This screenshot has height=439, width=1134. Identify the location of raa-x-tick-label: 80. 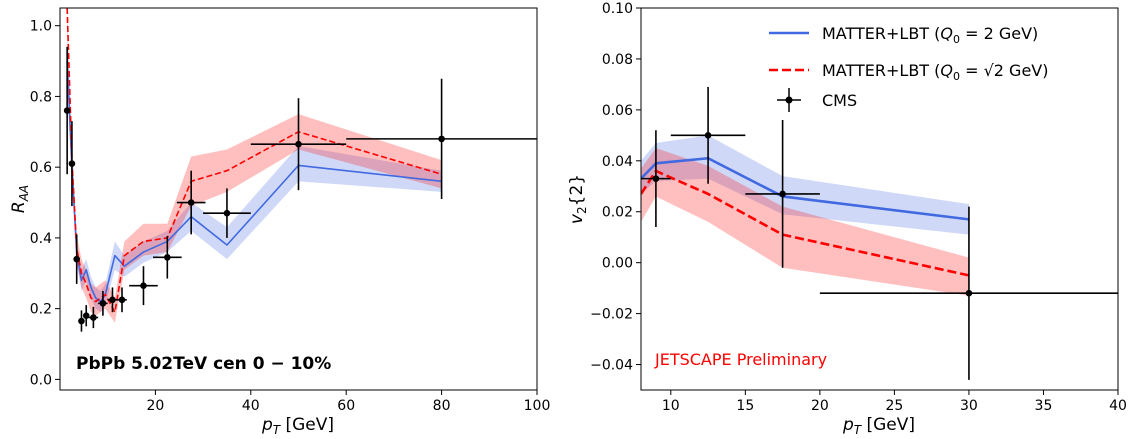
(442, 406).